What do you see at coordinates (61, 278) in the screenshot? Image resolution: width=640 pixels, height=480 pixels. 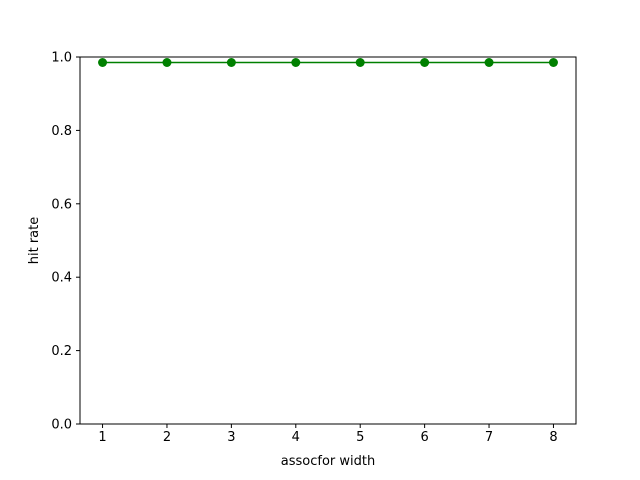 I see `y-tick-label: 0.4` at bounding box center [61, 278].